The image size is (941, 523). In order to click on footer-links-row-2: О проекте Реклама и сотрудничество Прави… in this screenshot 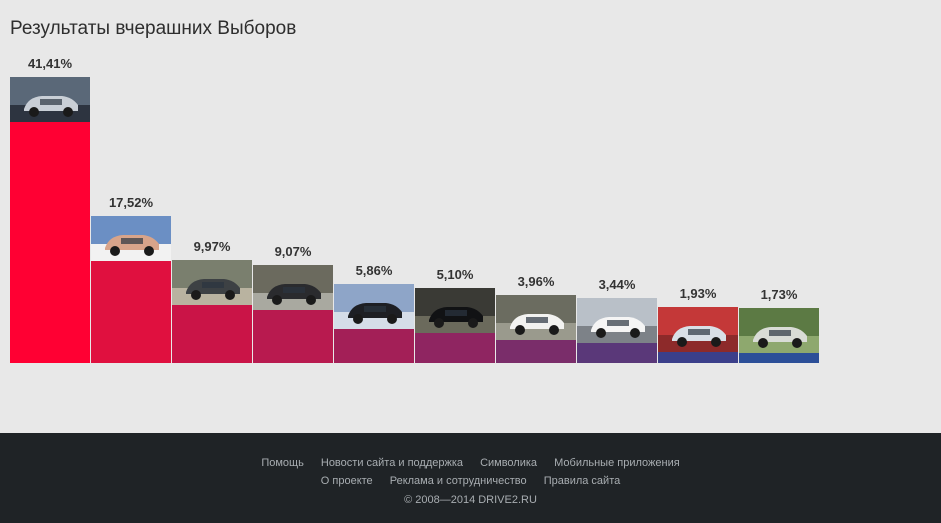, I will do `click(470, 481)`.